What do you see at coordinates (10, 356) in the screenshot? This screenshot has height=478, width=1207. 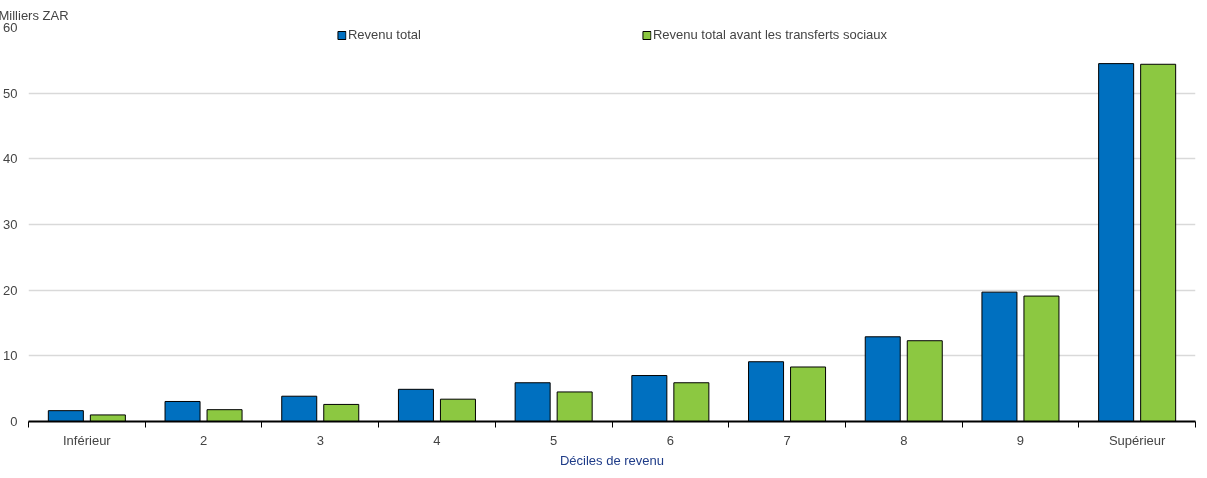 I see `y-tick-label: 10` at bounding box center [10, 356].